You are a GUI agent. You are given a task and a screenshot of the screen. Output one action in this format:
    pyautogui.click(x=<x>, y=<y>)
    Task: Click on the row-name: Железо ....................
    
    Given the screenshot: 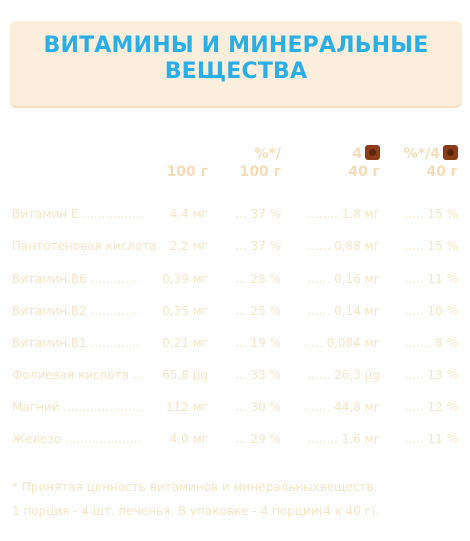 What is the action you would take?
    pyautogui.click(x=77, y=439)
    